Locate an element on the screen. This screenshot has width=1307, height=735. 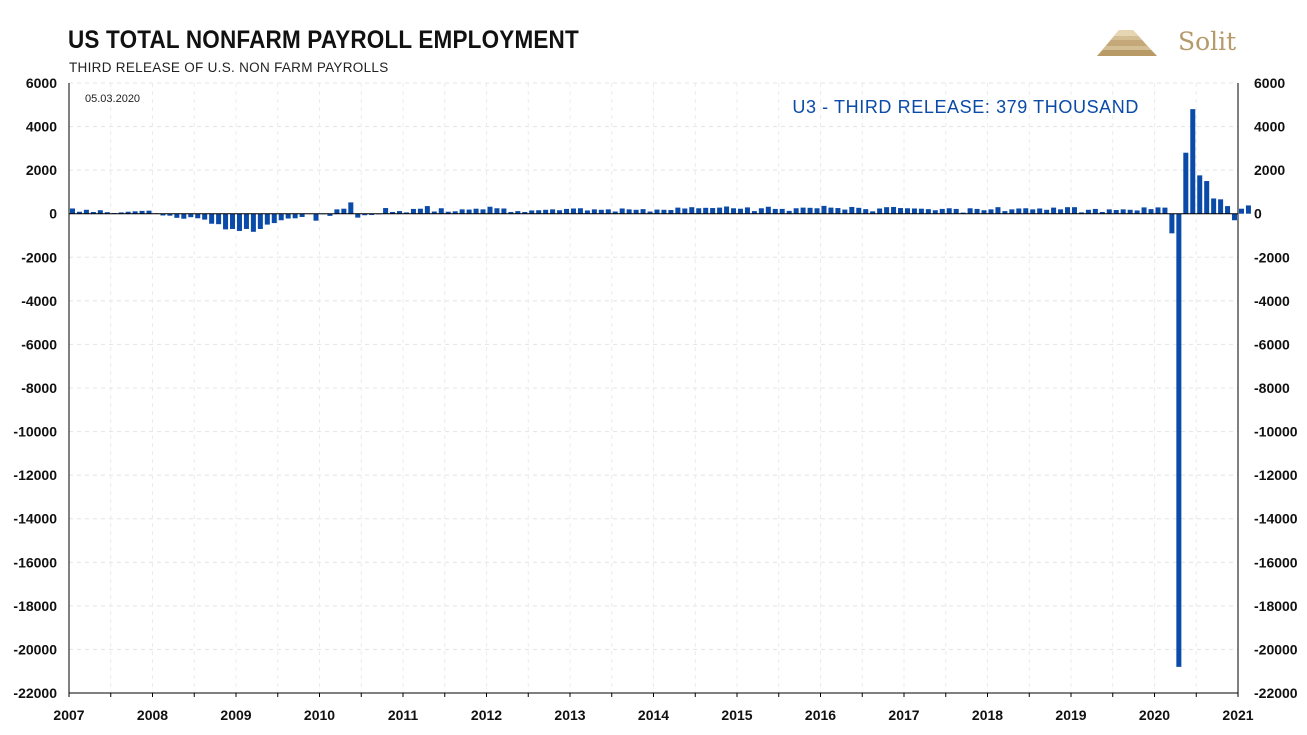
y-tick-label-right: -18000 is located at coordinates (1276, 606).